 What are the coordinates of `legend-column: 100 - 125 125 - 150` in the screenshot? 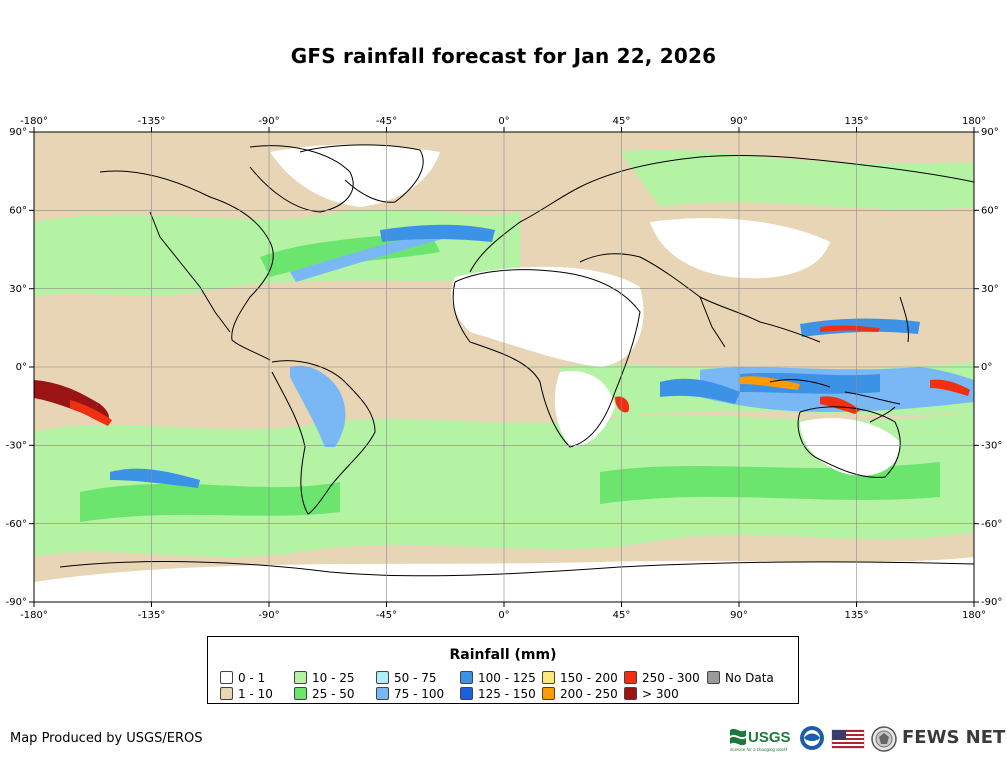 It's located at (498, 687).